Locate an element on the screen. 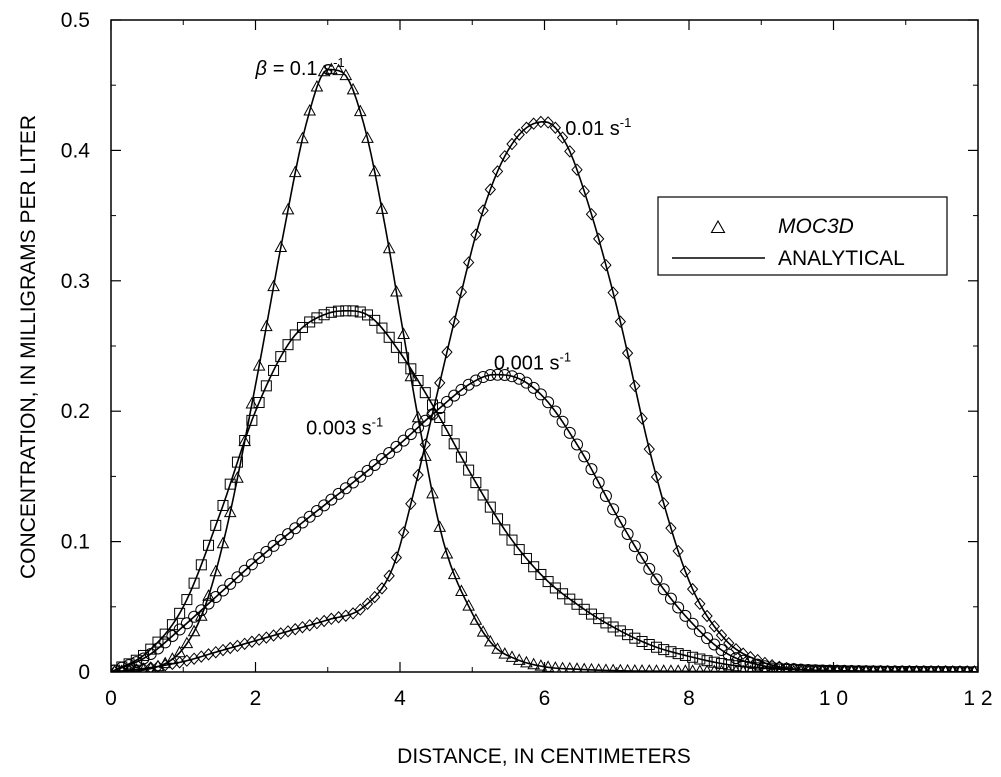 The height and width of the screenshot is (777, 1001). legend-triangle-symbol is located at coordinates (718, 226).